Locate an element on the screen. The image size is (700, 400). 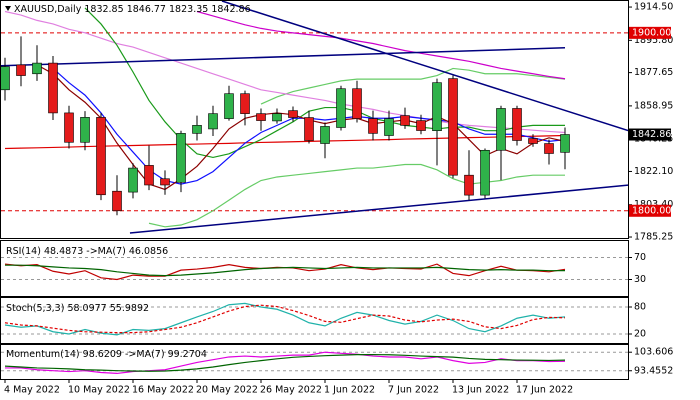
y-tick-label: 80 is located at coordinates (640, 307).